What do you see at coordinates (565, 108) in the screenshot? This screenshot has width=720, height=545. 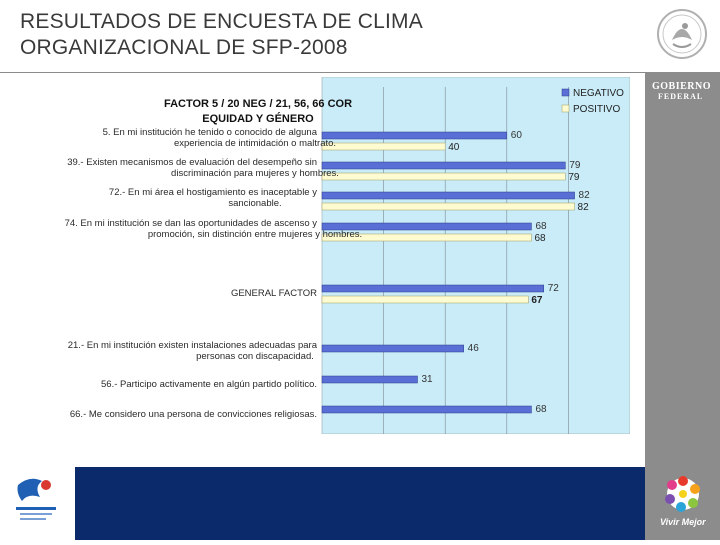 I see `legend-swatch-positivo` at bounding box center [565, 108].